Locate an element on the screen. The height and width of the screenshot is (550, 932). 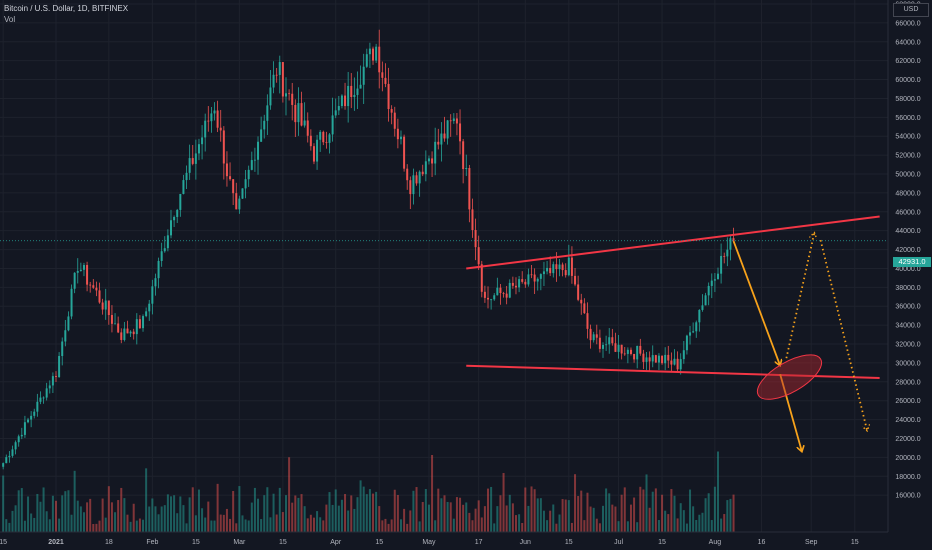
price-tick-label: 54000.0 is located at coordinates (907, 137).